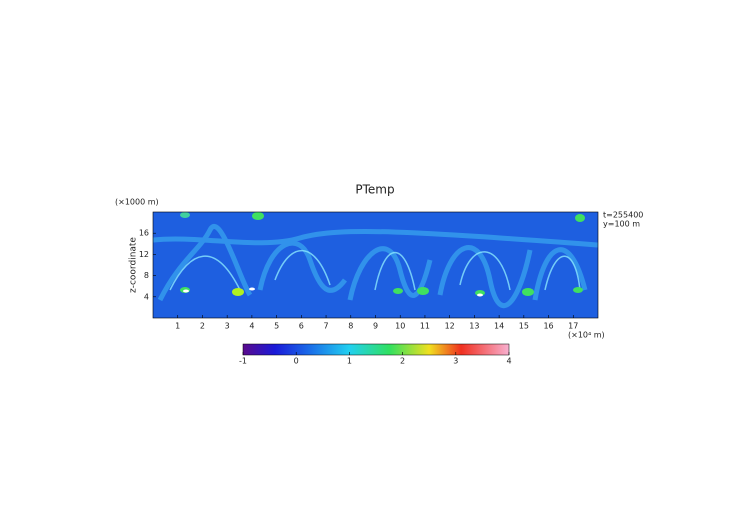 Image resolution: width=752 pixels, height=532 pixels. Describe the element at coordinates (400, 326) in the screenshot. I see `x-tick-label: 10` at that location.